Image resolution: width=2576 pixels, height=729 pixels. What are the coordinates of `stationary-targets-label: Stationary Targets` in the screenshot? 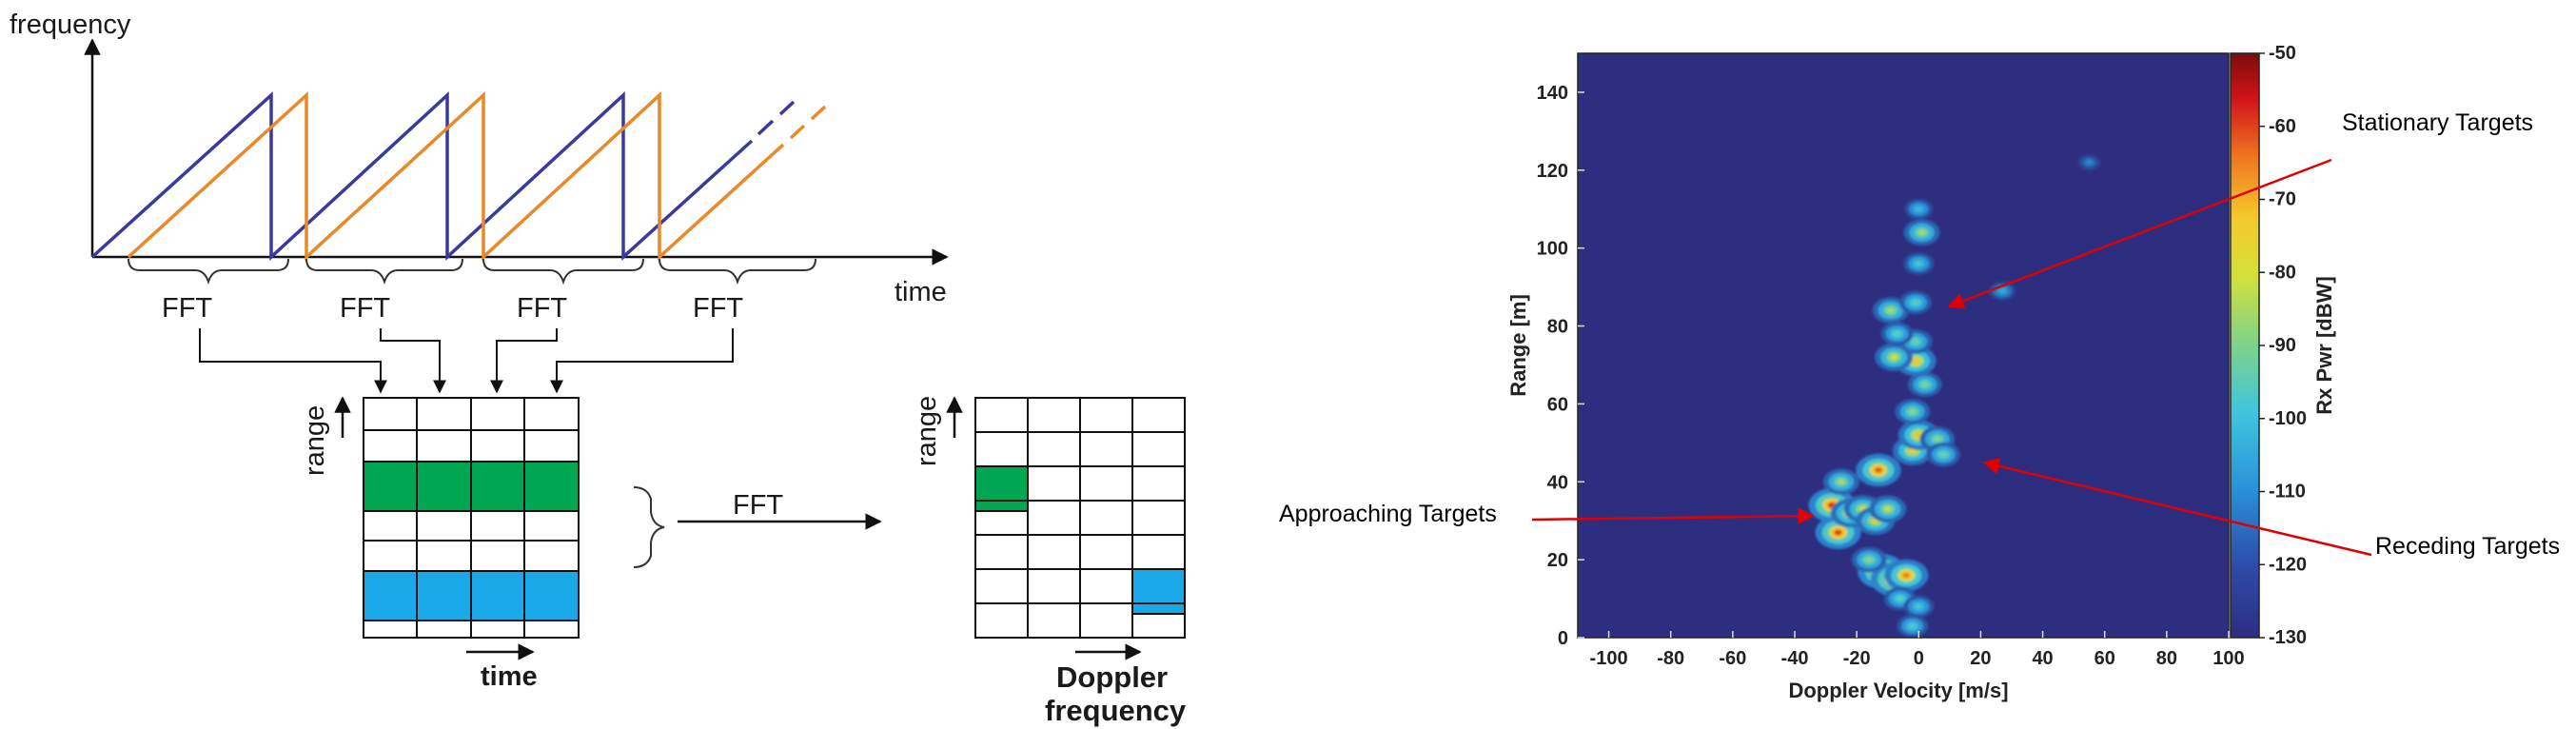 It's located at (2438, 122).